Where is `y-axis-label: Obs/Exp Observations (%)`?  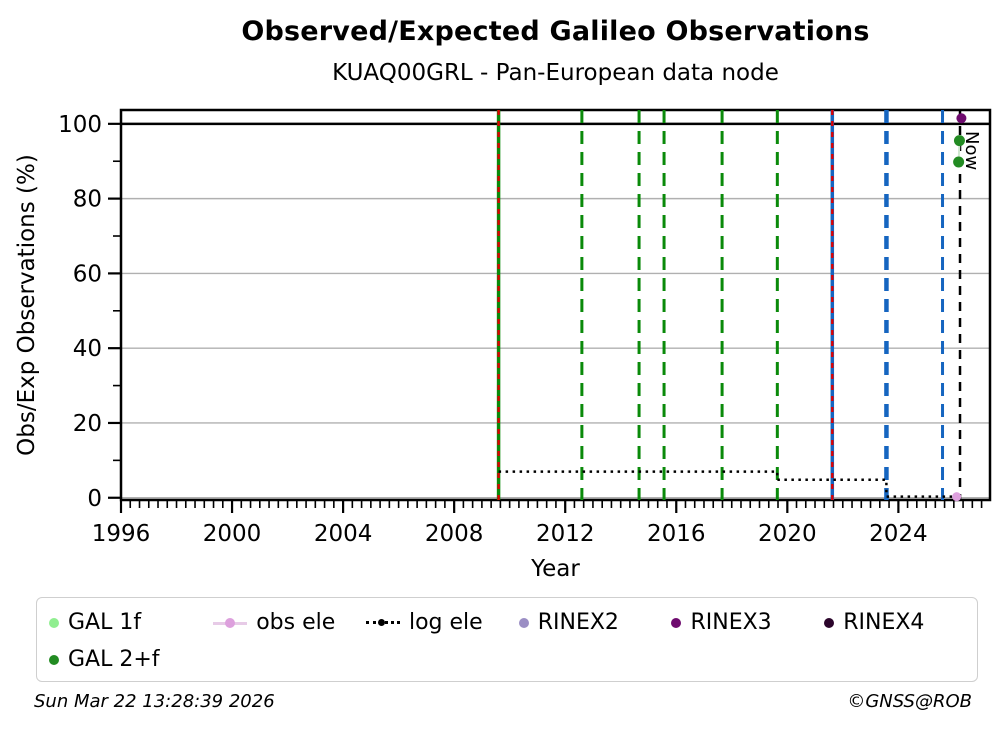 y-axis-label: Obs/Exp Observations (%) is located at coordinates (27, 305).